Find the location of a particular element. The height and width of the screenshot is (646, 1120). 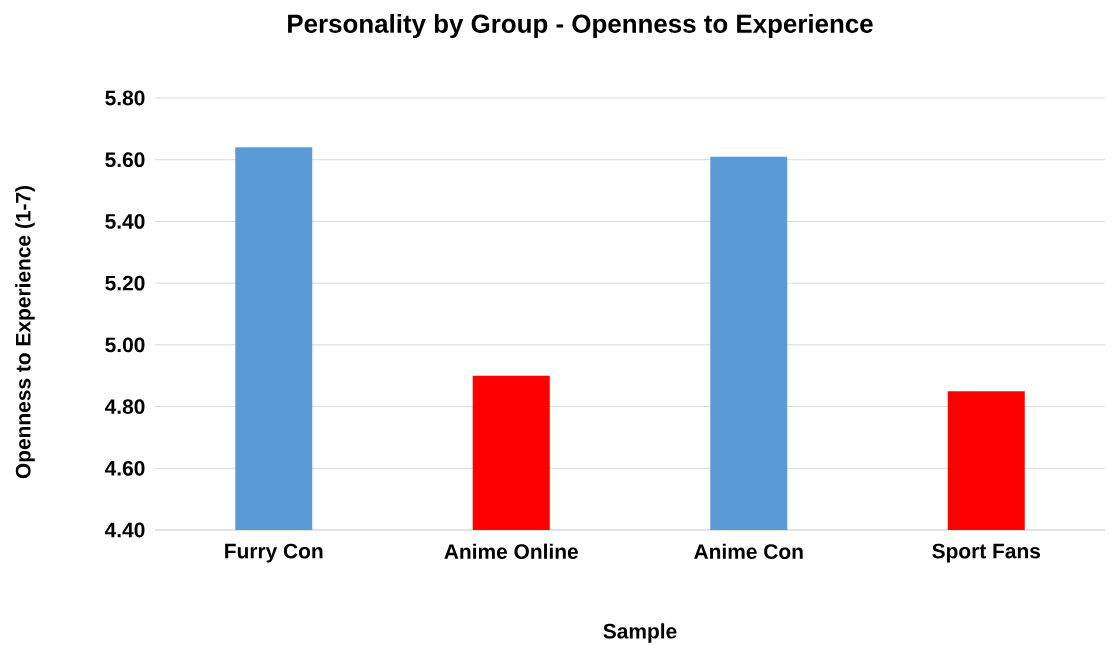

x-tick-label: Furry Con is located at coordinates (274, 553).